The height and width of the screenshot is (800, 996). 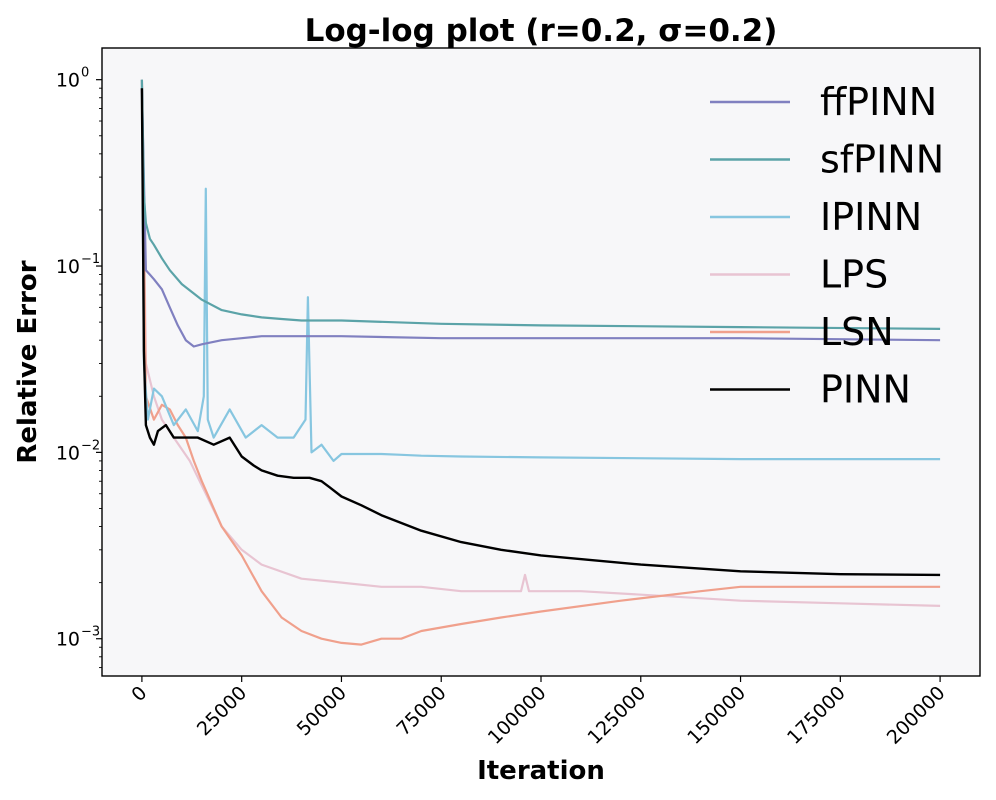 What do you see at coordinates (865, 390) in the screenshot?
I see `legend-label-pinn: PINN` at bounding box center [865, 390].